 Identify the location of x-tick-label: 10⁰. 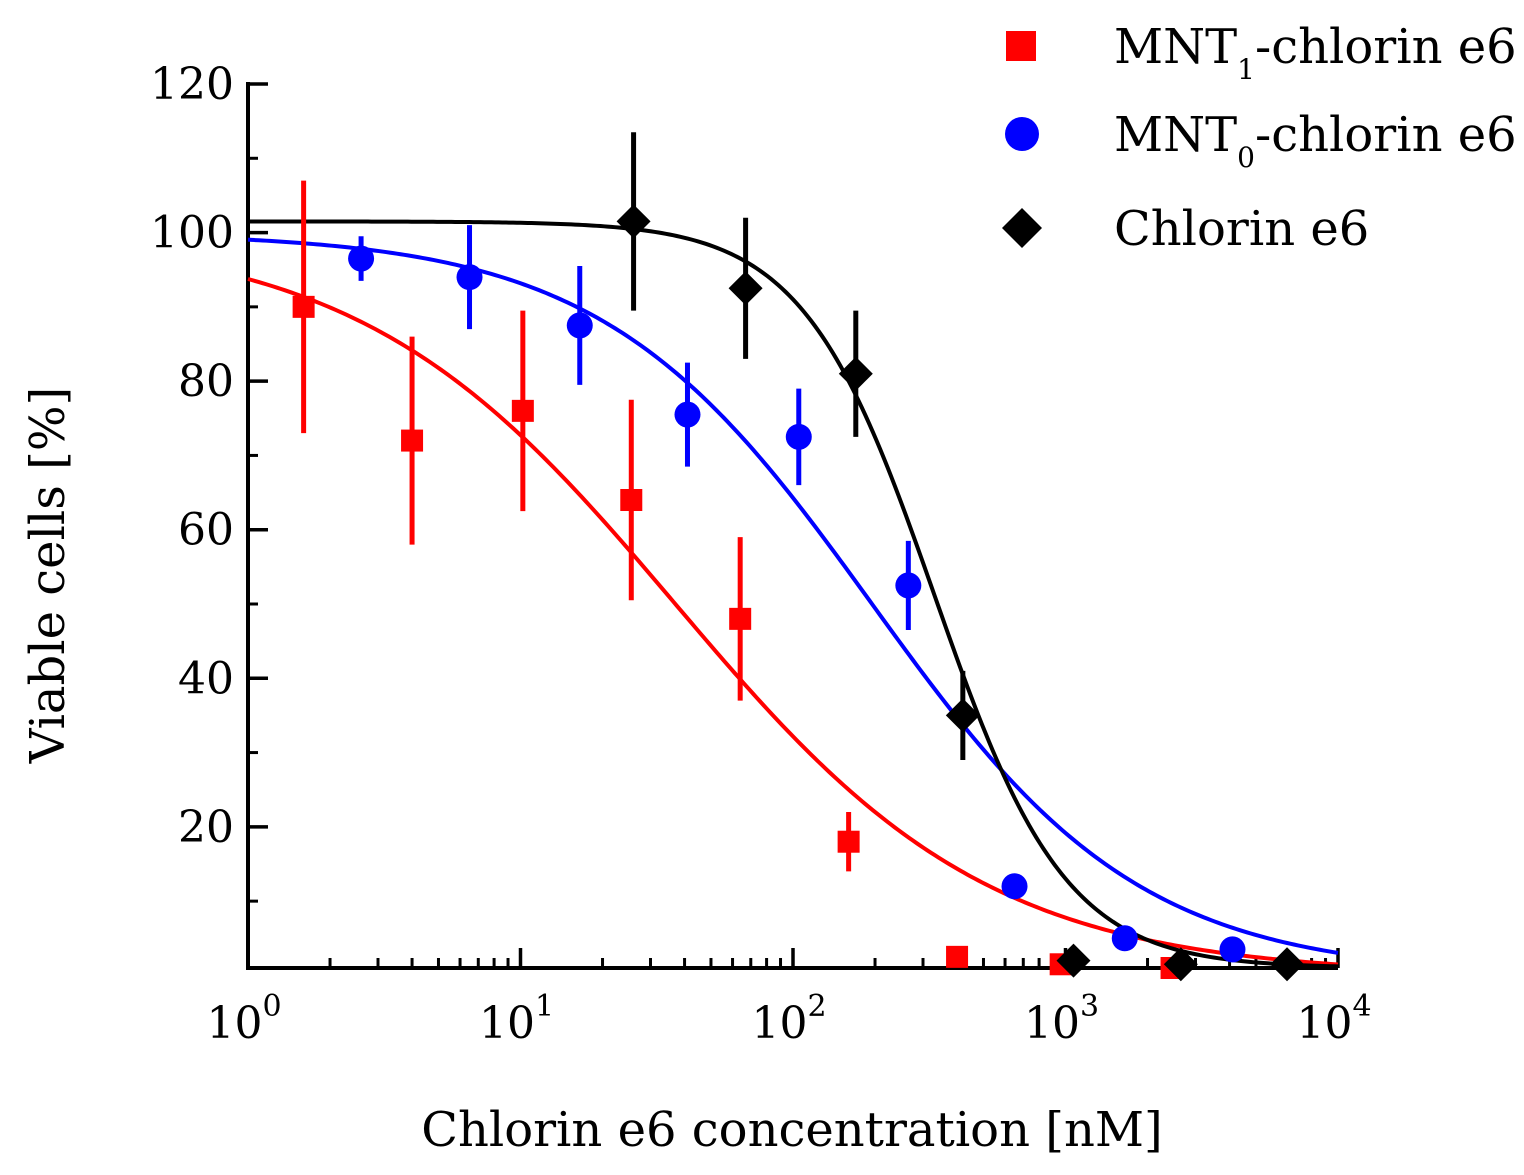
(243, 1019).